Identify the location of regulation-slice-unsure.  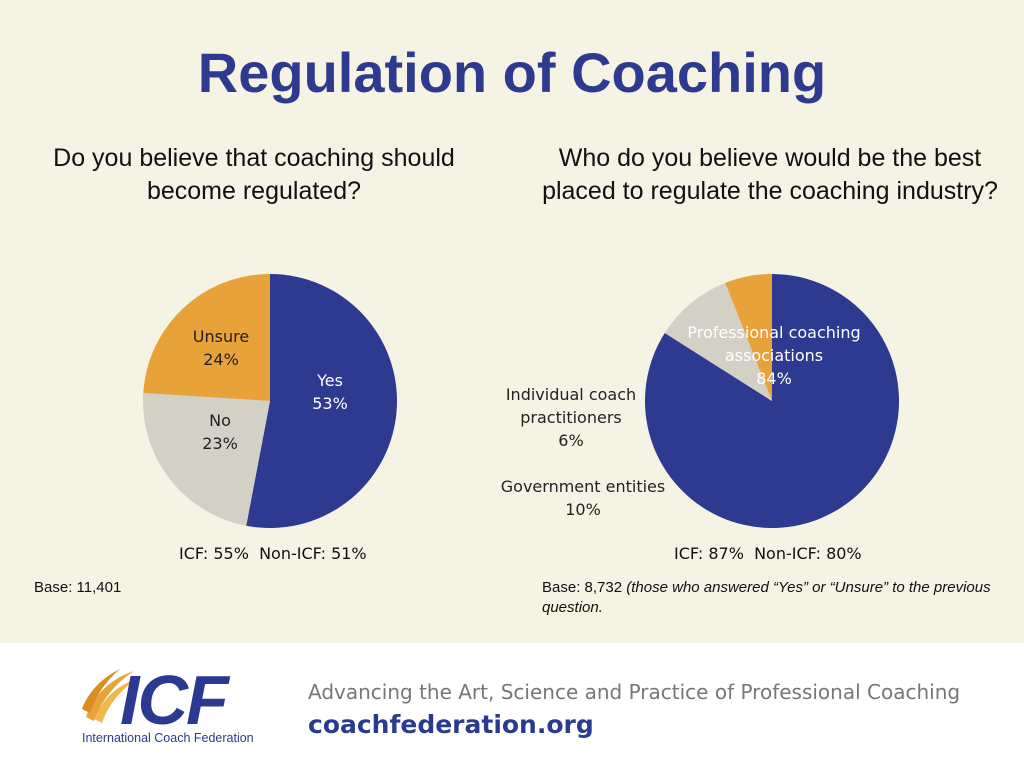
(206, 337).